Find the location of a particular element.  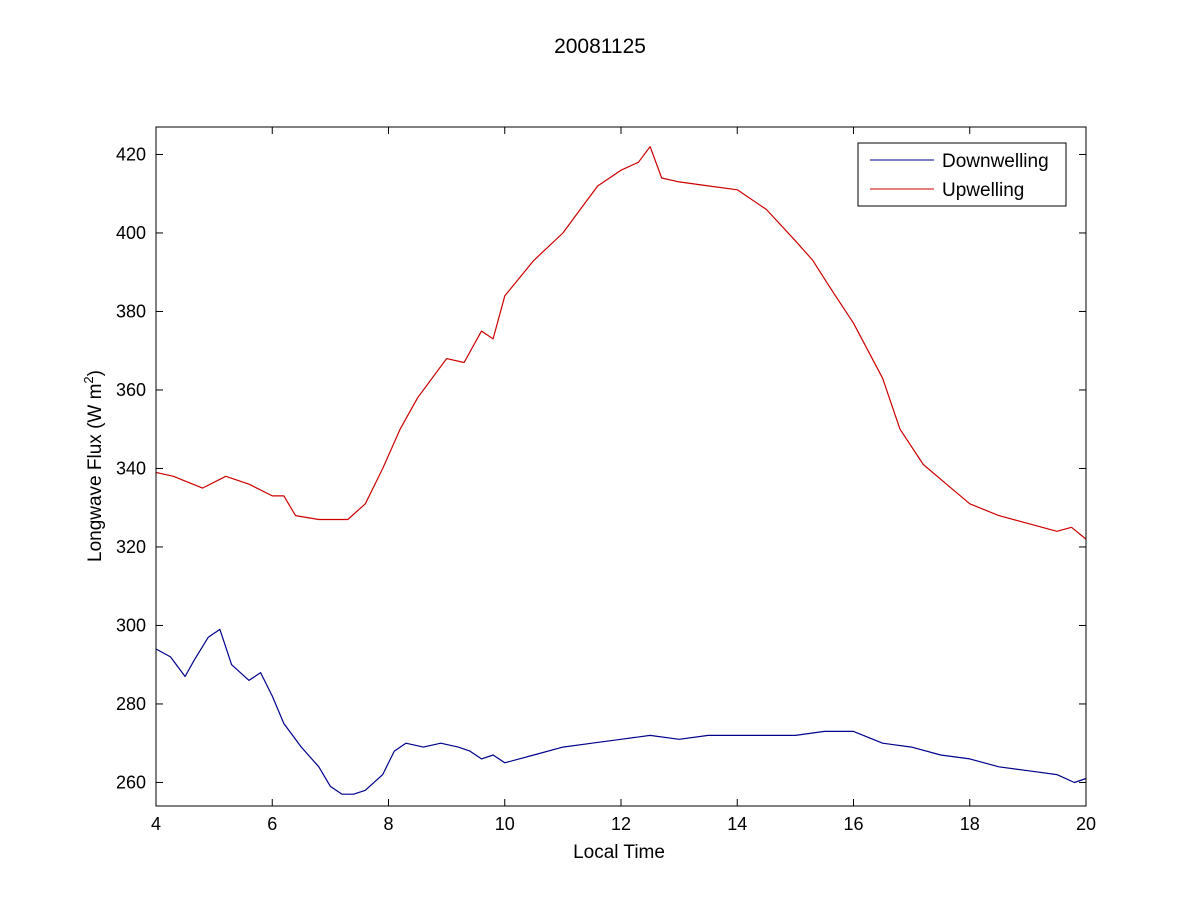

y-tick-label: 260 is located at coordinates (131, 782).